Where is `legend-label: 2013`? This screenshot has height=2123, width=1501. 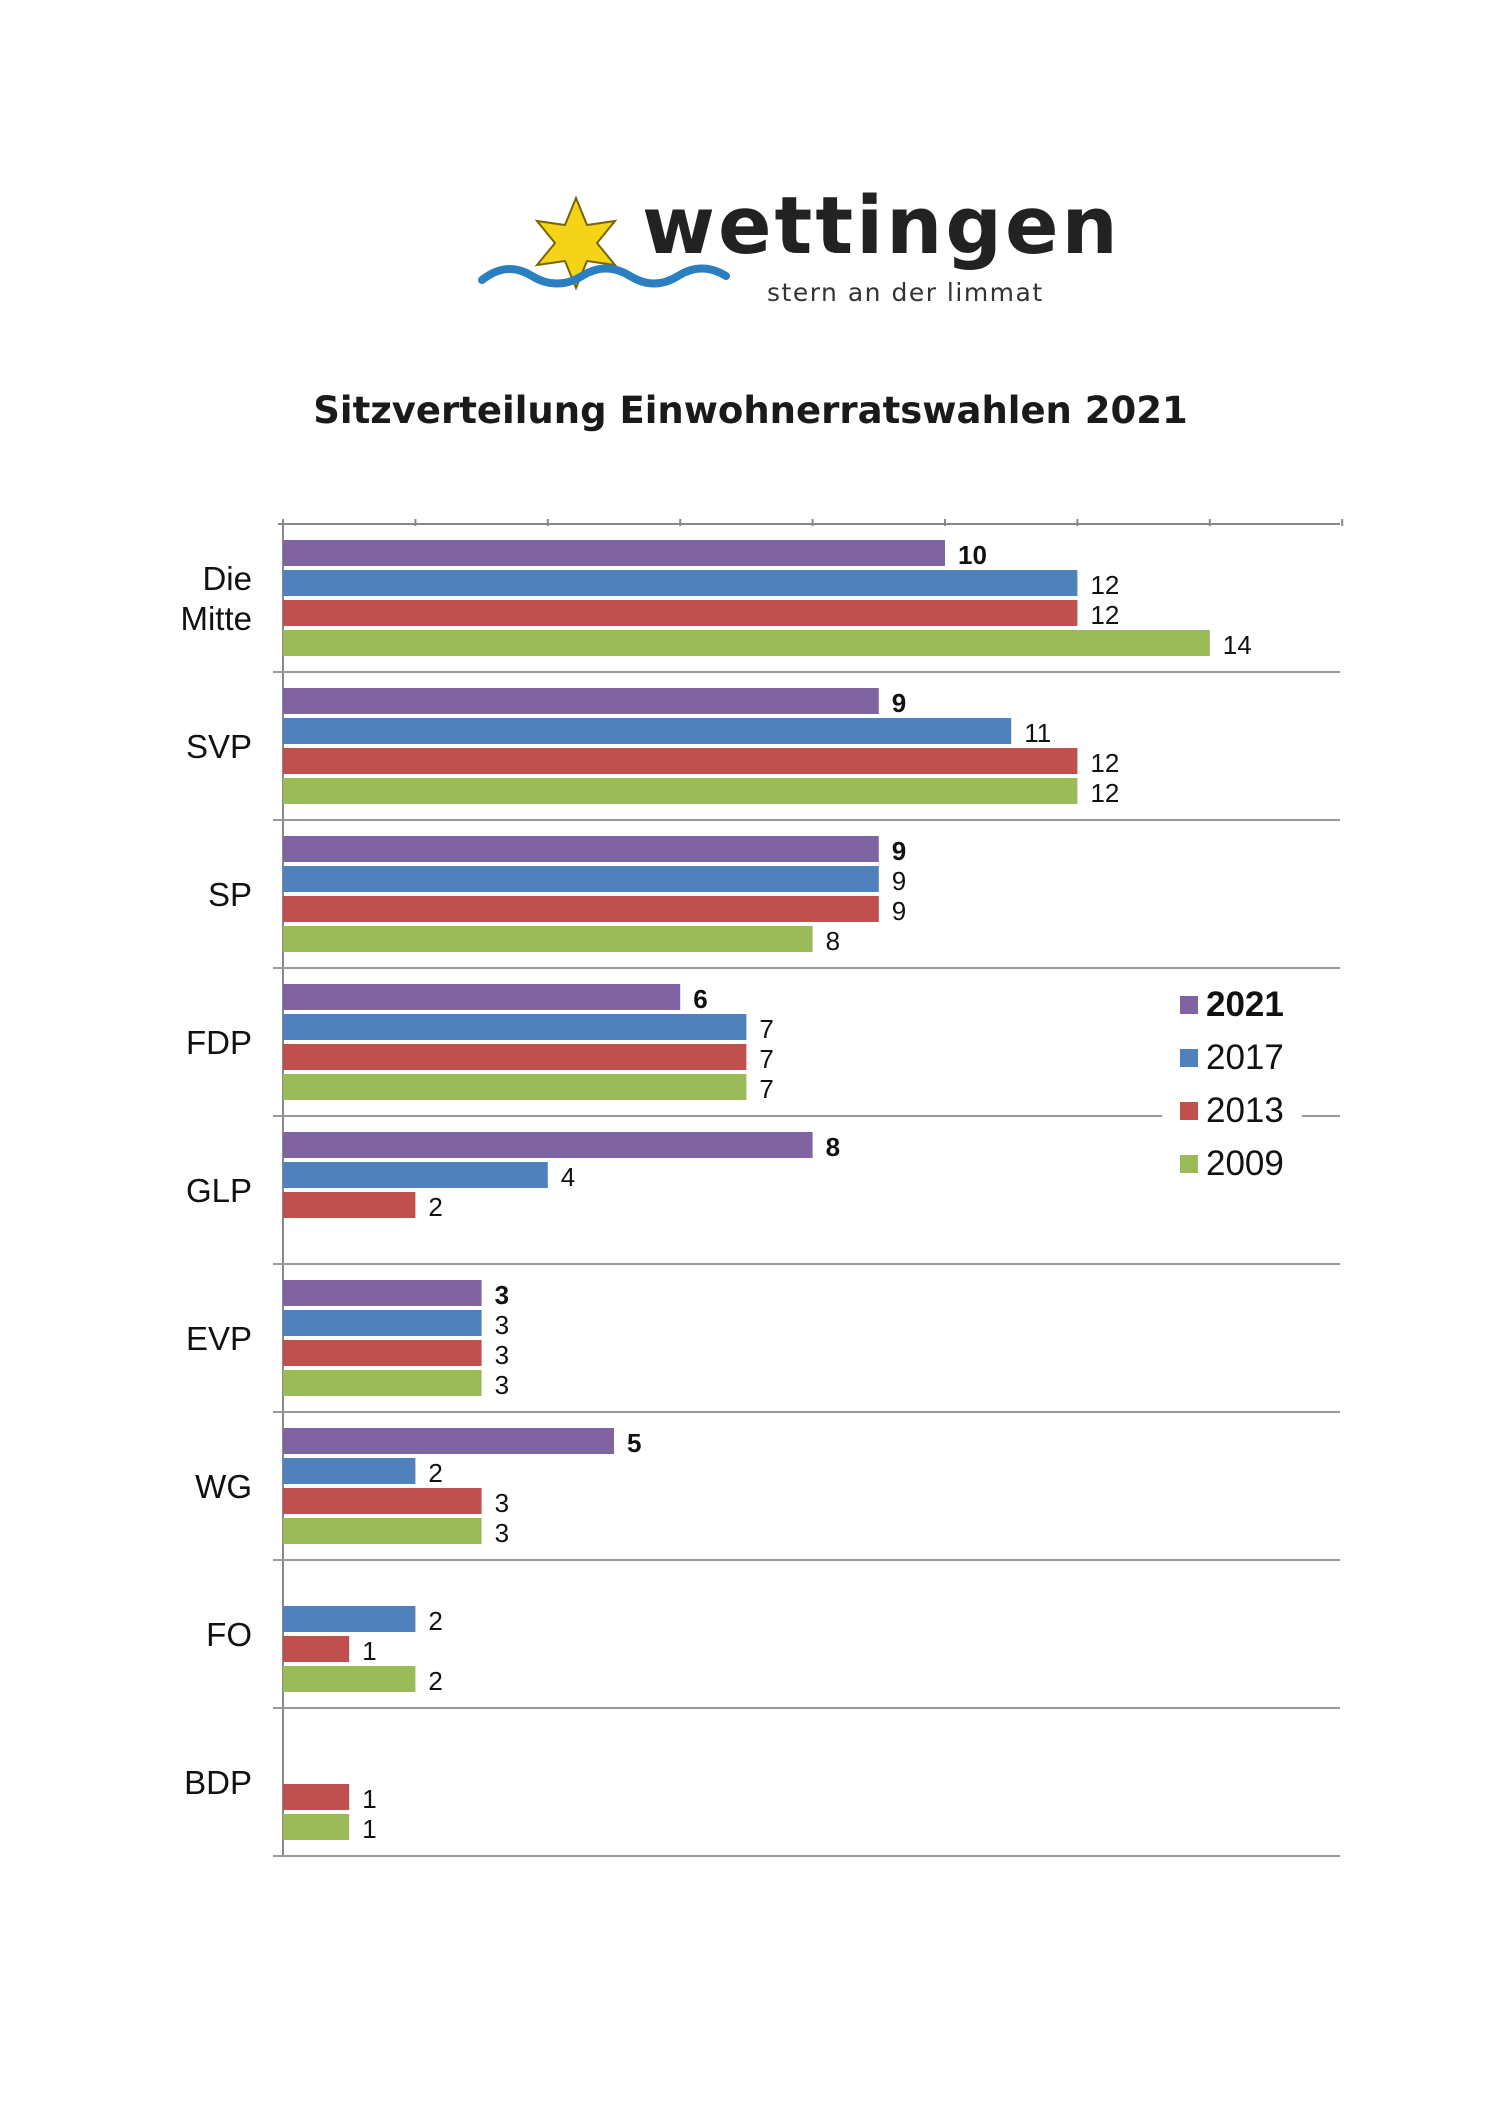 legend-label: 2013 is located at coordinates (1245, 1110).